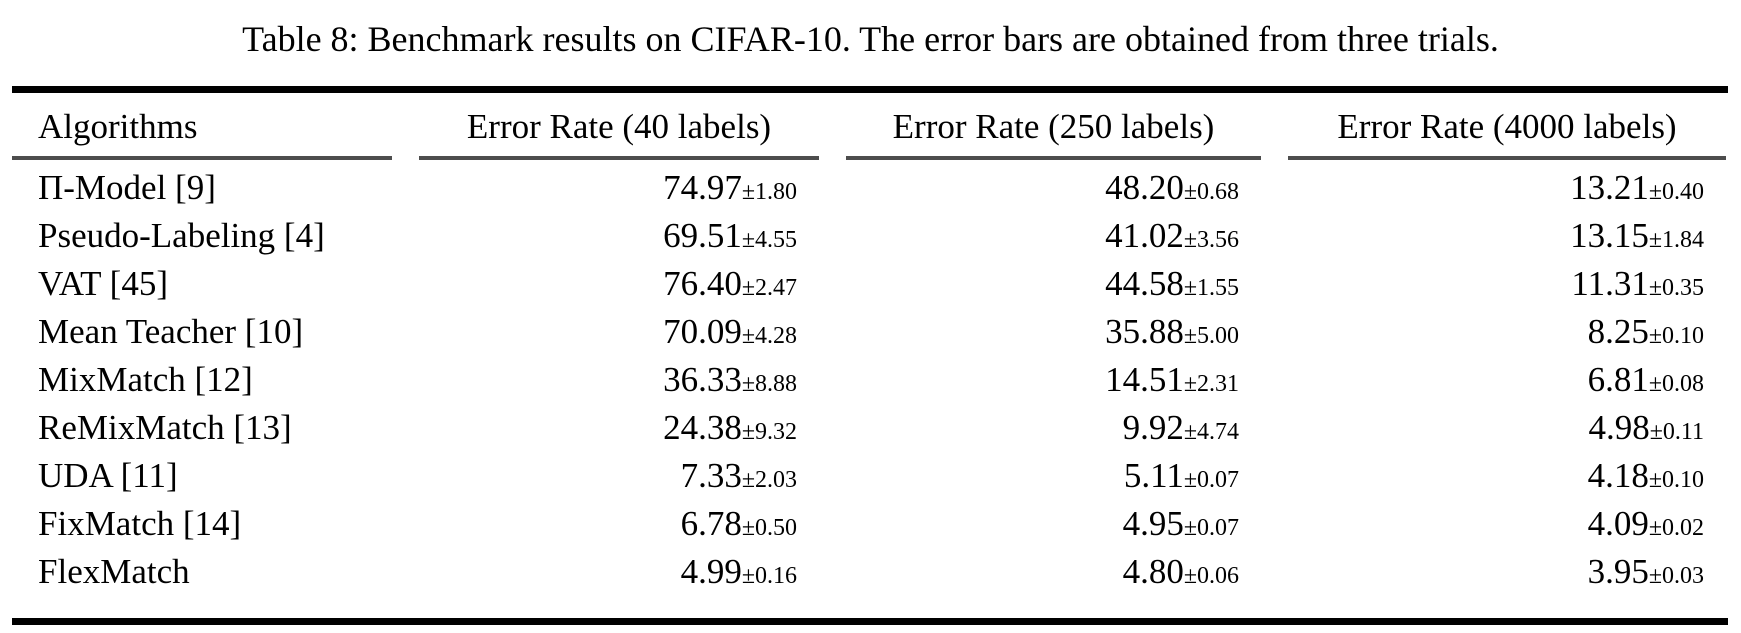 The height and width of the screenshot is (633, 1741). What do you see at coordinates (1153, 475) in the screenshot?
I see `error-value: 5.11` at bounding box center [1153, 475].